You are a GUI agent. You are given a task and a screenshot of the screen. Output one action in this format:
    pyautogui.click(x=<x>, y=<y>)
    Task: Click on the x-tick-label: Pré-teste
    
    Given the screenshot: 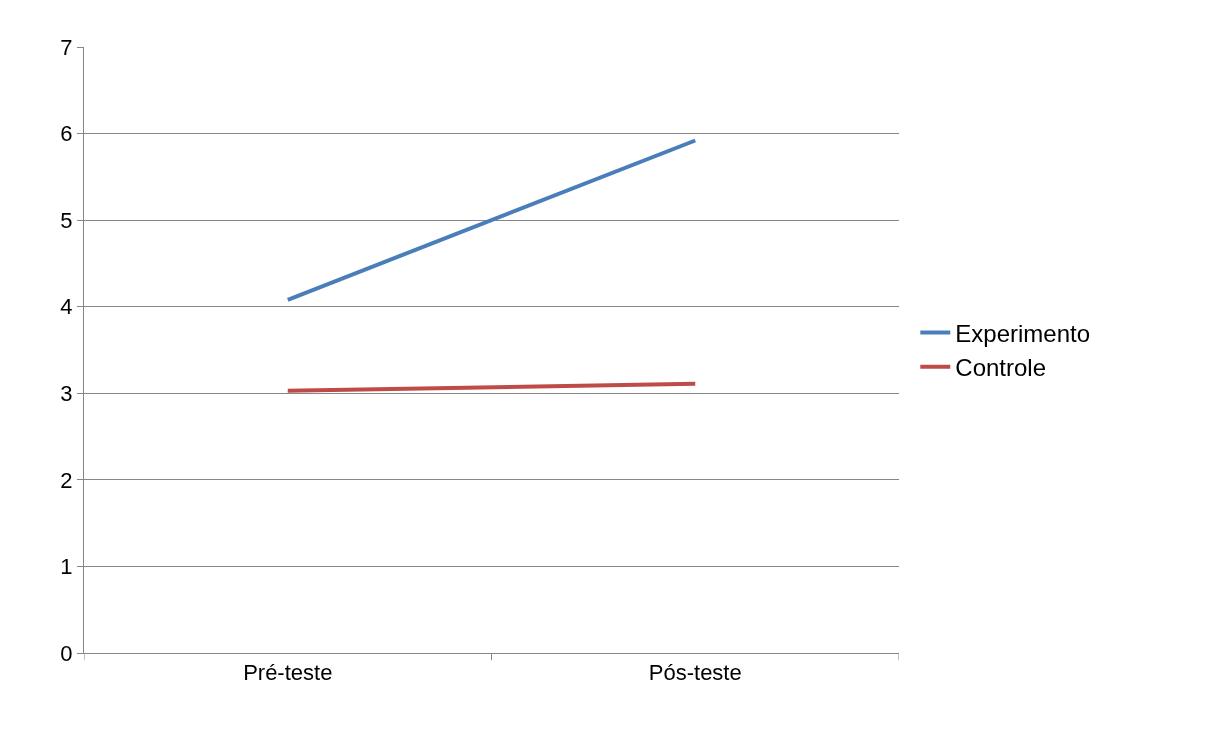 What is the action you would take?
    pyautogui.click(x=288, y=673)
    